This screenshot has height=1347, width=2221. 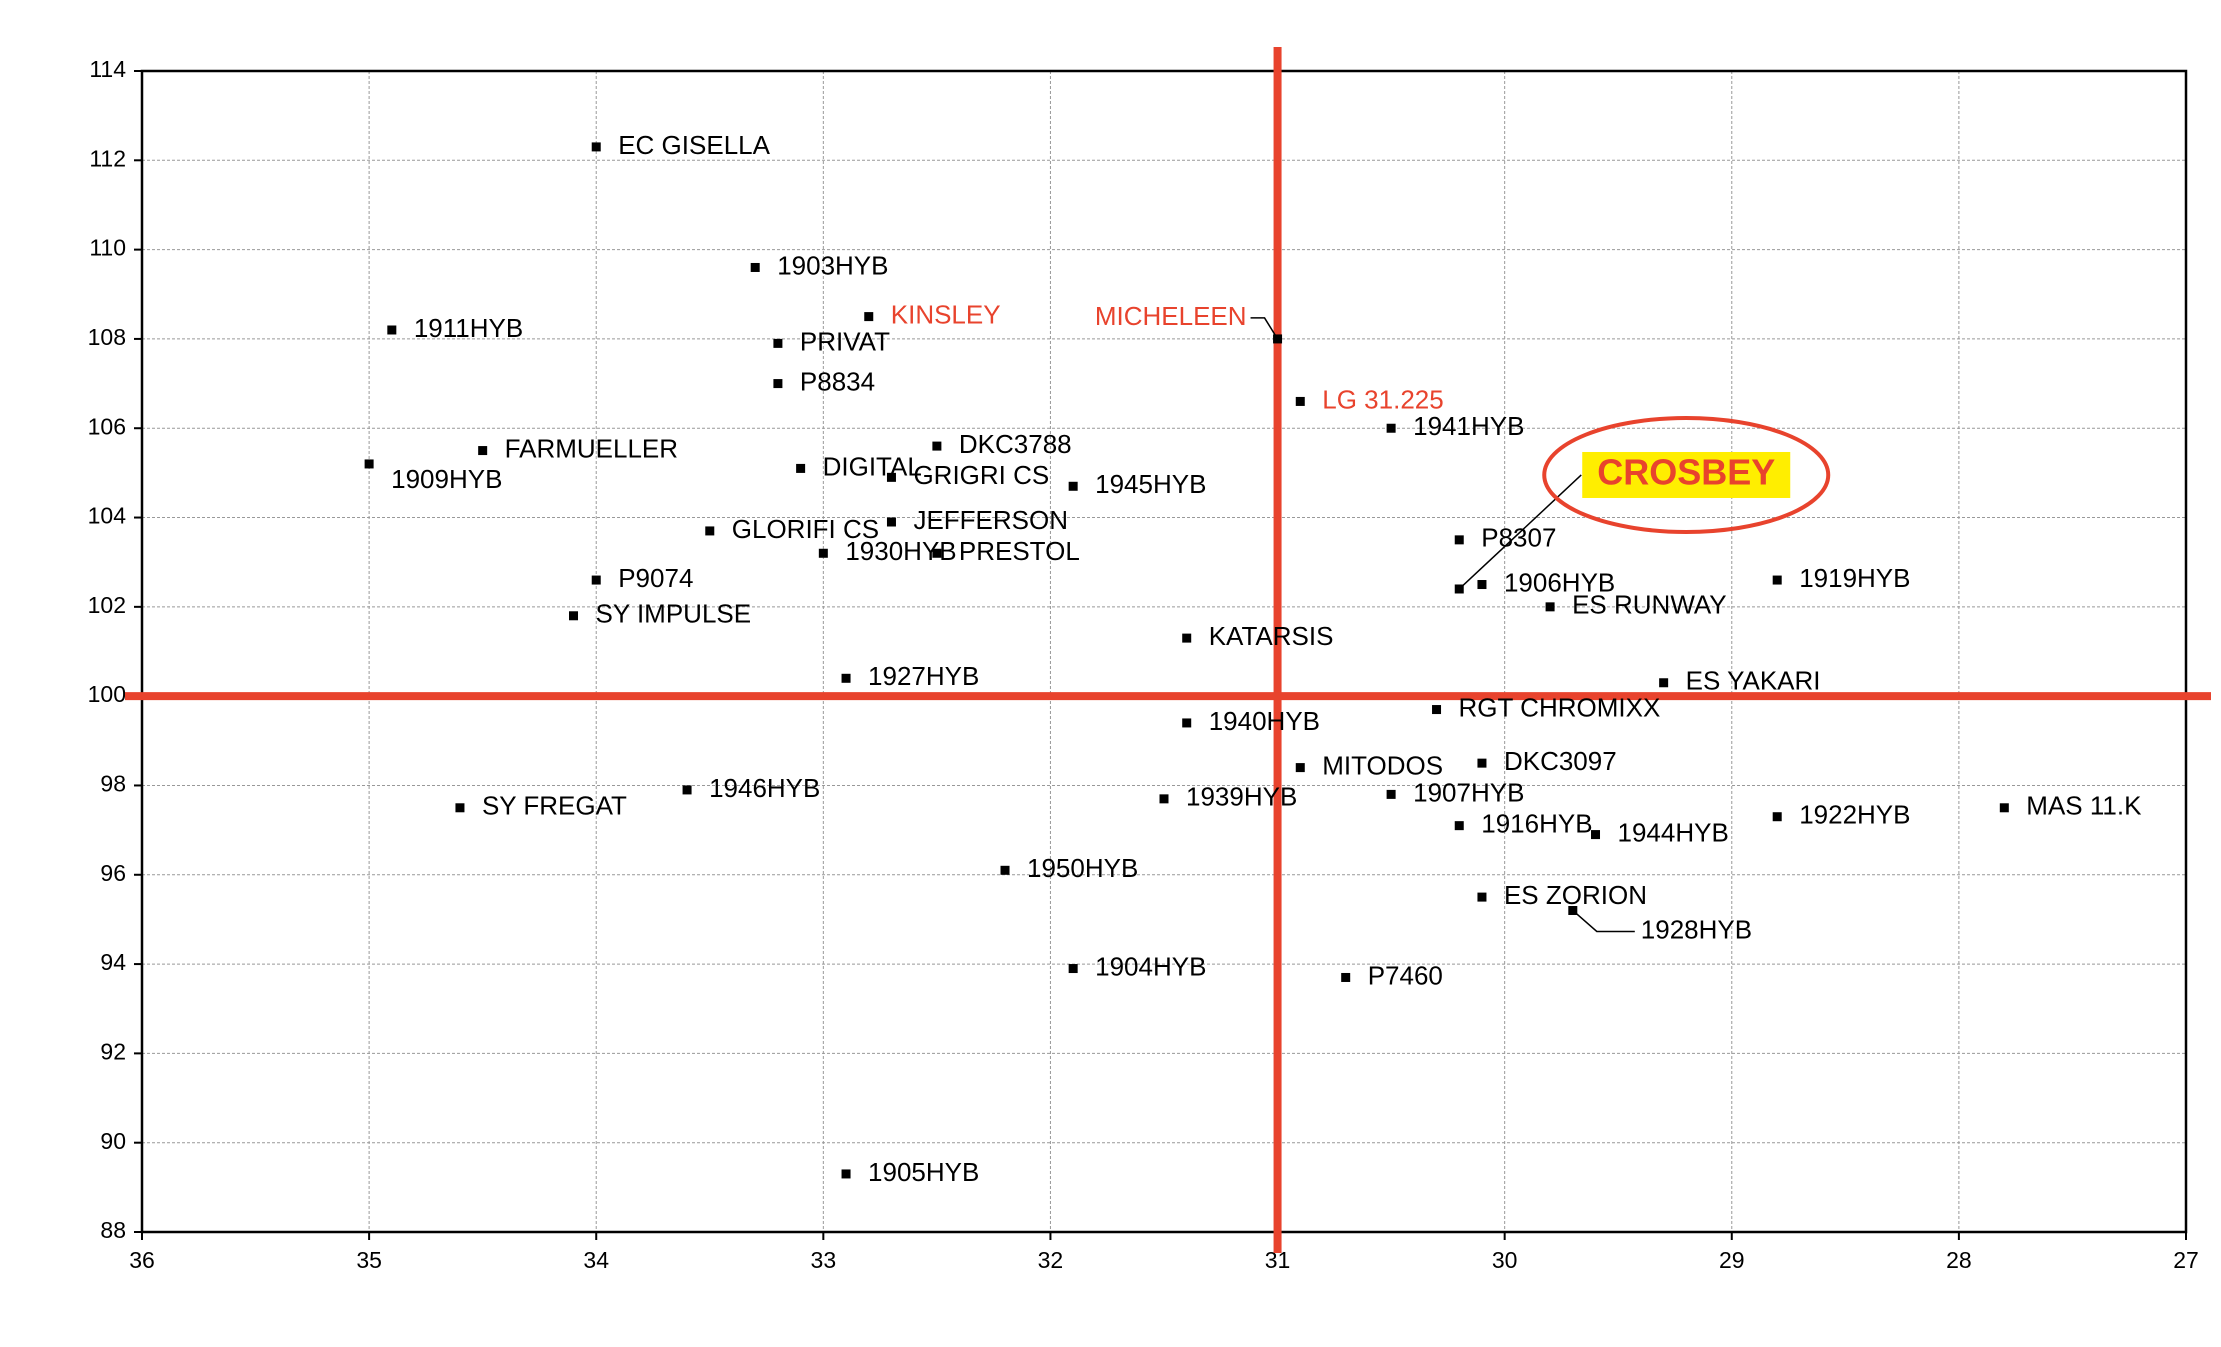 What do you see at coordinates (113, 962) in the screenshot?
I see `y-tick-label: 94` at bounding box center [113, 962].